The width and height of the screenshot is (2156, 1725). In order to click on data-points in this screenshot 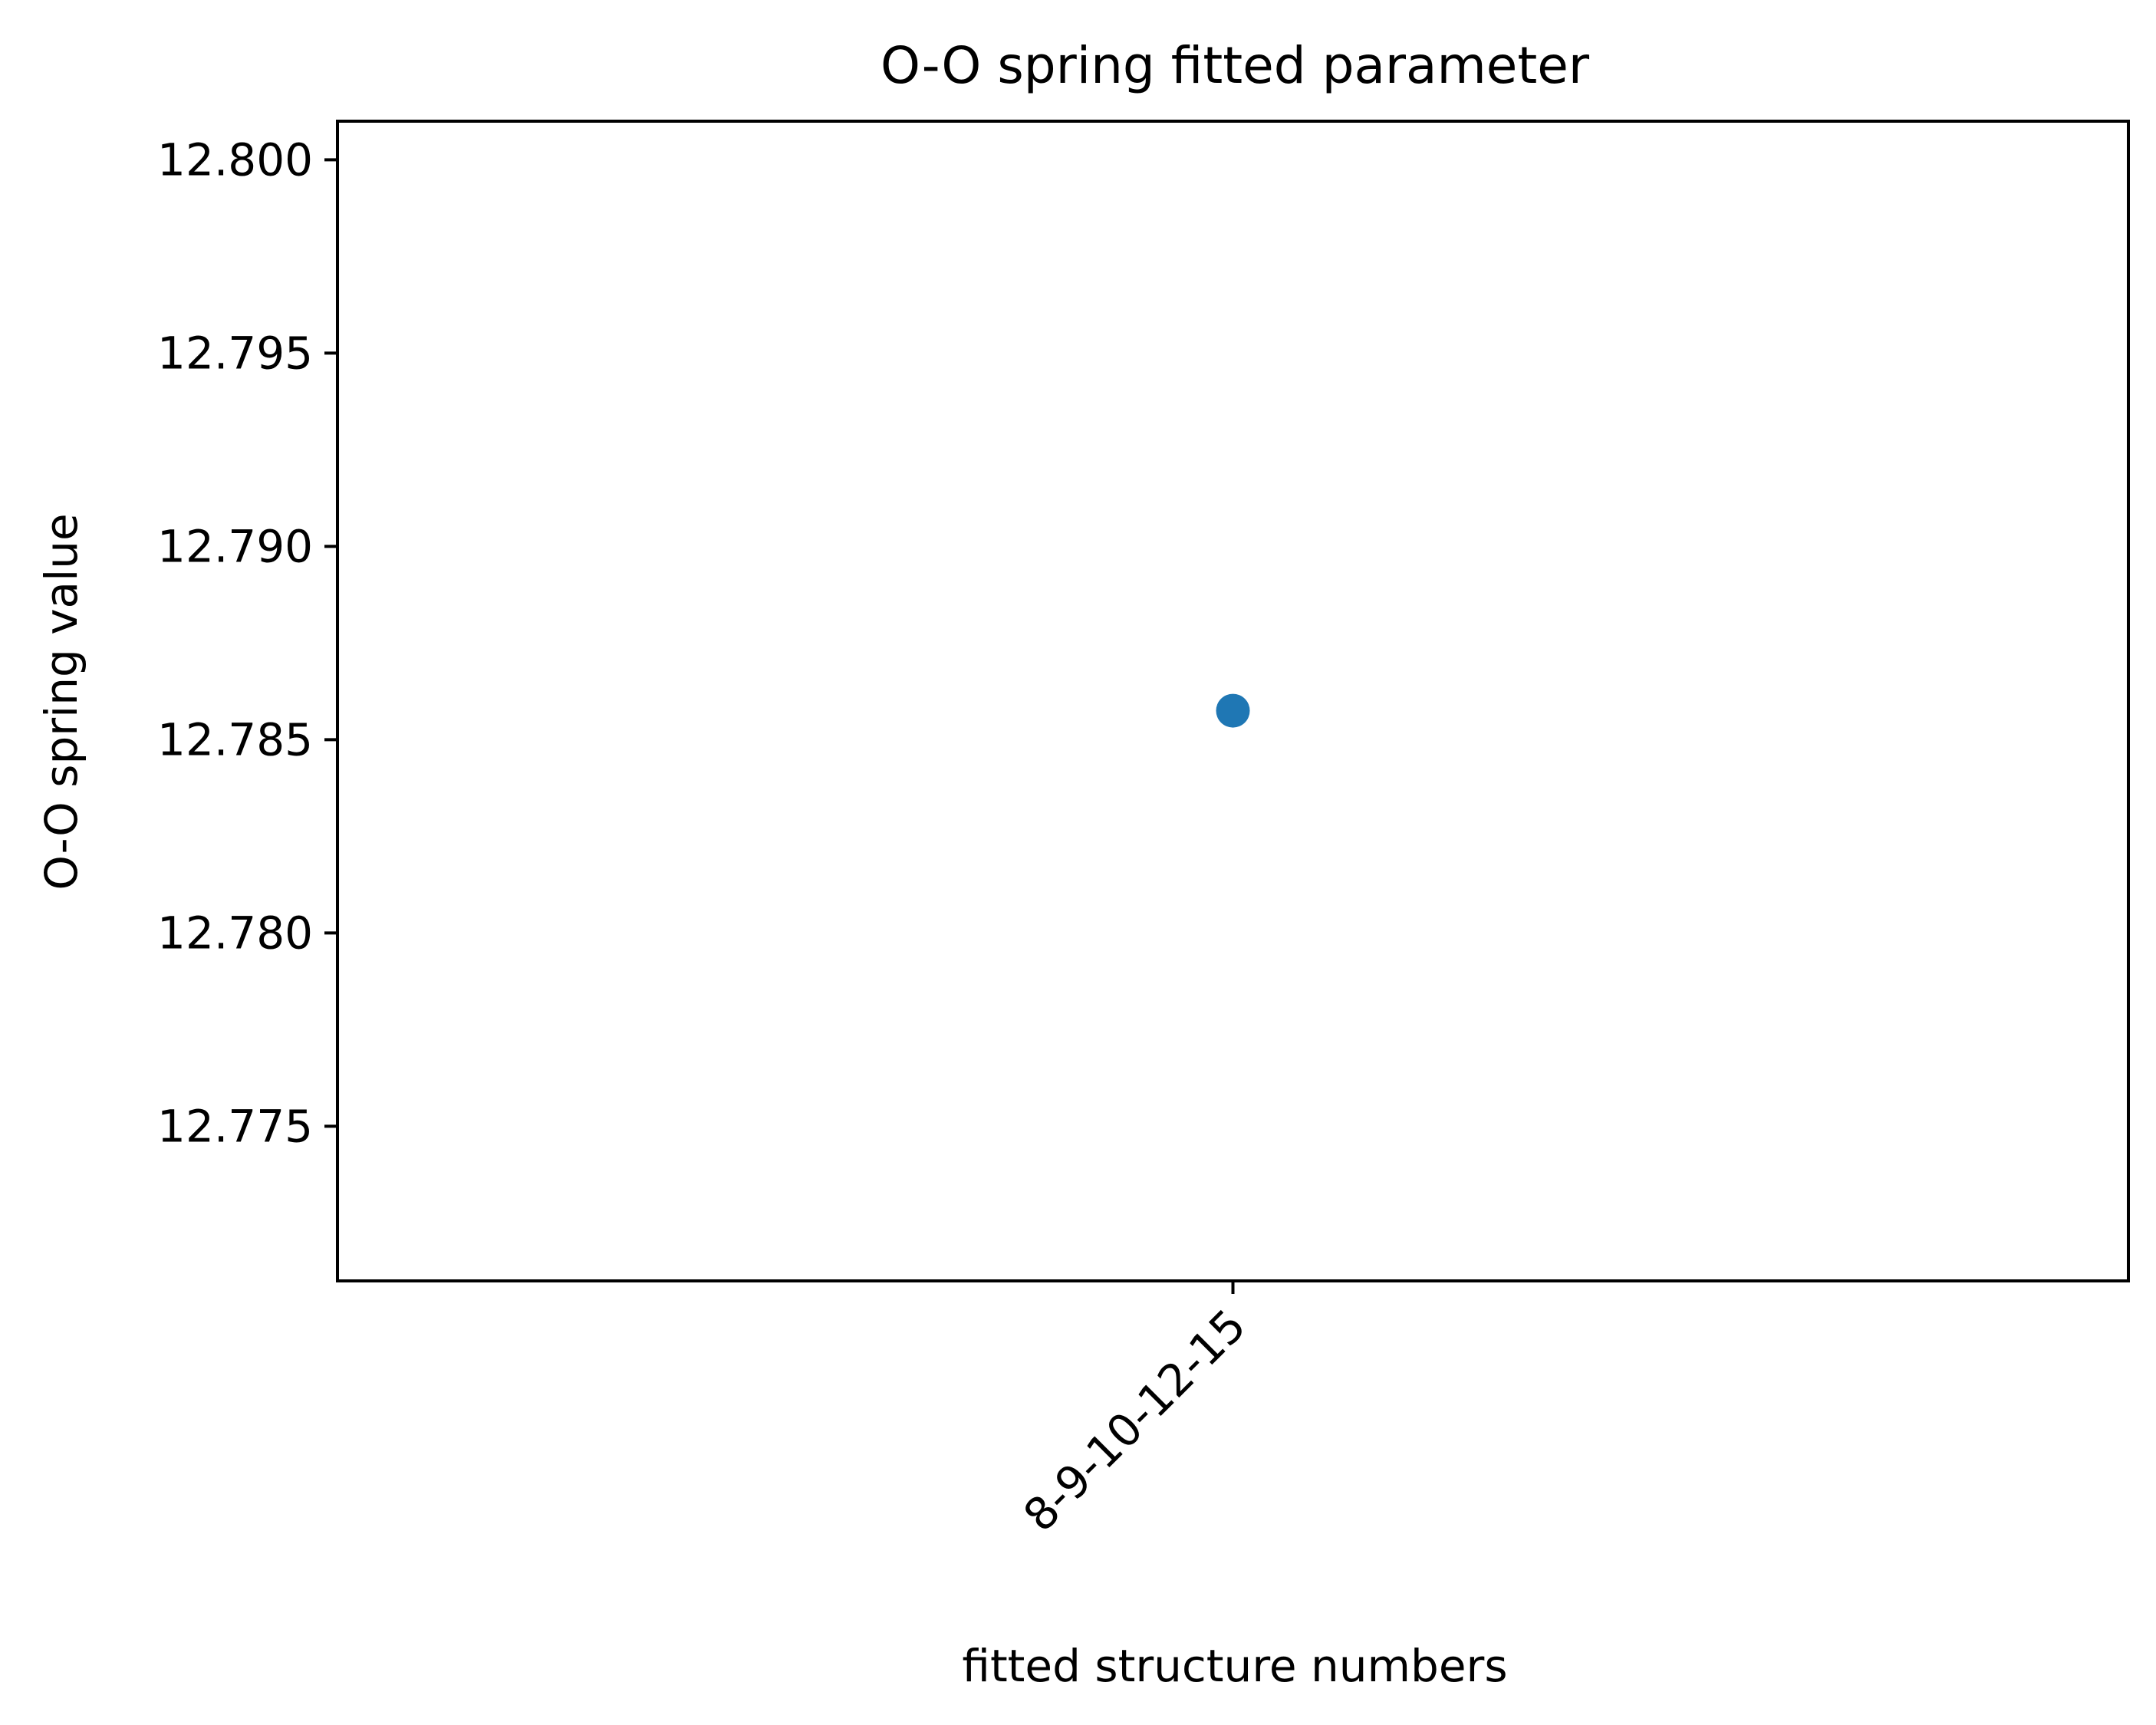, I will do `click(1233, 710)`.